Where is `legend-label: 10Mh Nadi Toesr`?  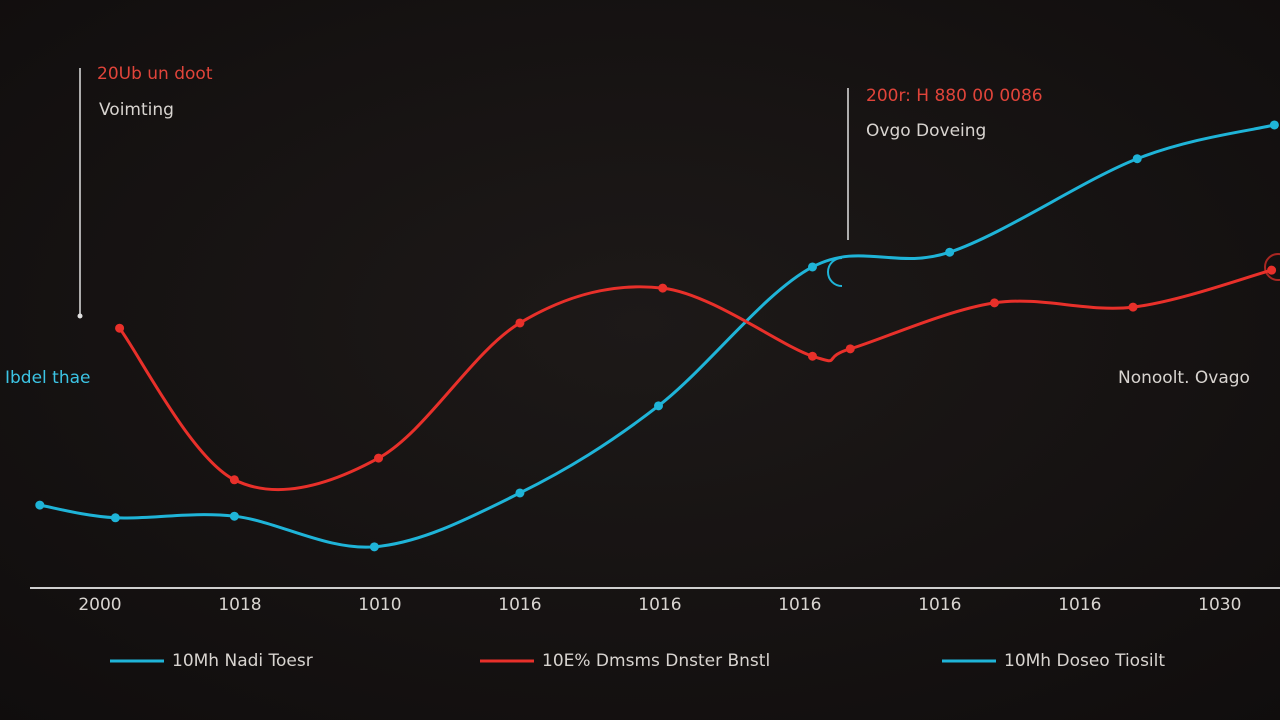 legend-label: 10Mh Nadi Toesr is located at coordinates (242, 661).